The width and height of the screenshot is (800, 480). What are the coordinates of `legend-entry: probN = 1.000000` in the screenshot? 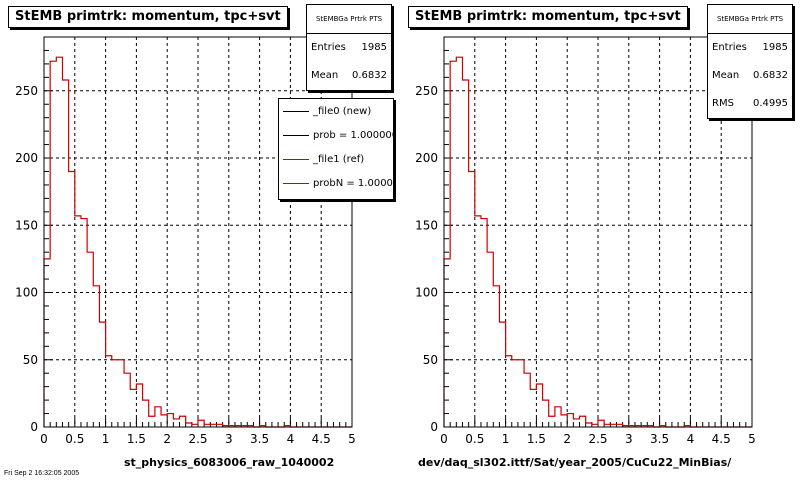 It's located at (336, 183).